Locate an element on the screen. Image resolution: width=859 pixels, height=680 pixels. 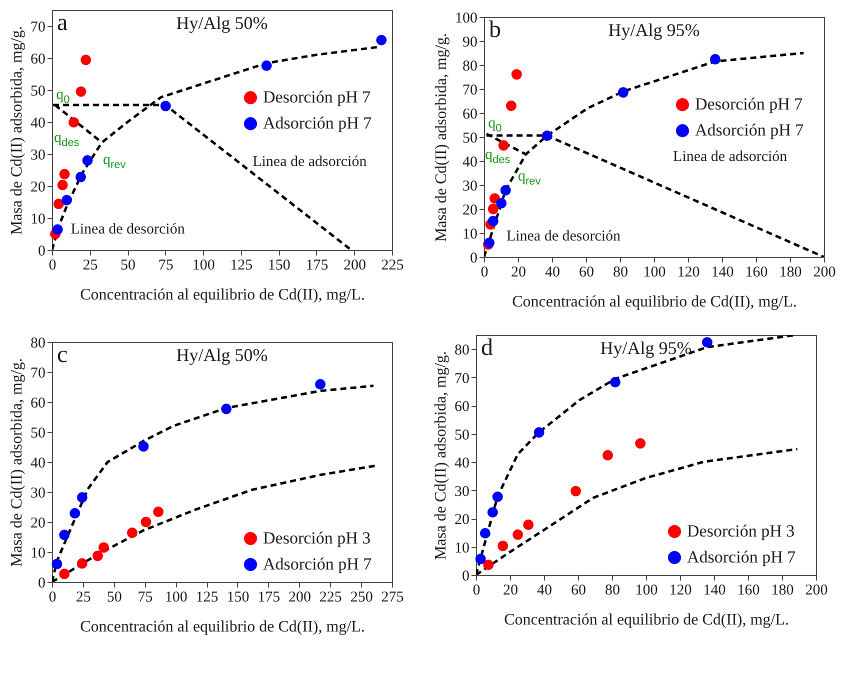
x-tick-label: 275 is located at coordinates (392, 598).